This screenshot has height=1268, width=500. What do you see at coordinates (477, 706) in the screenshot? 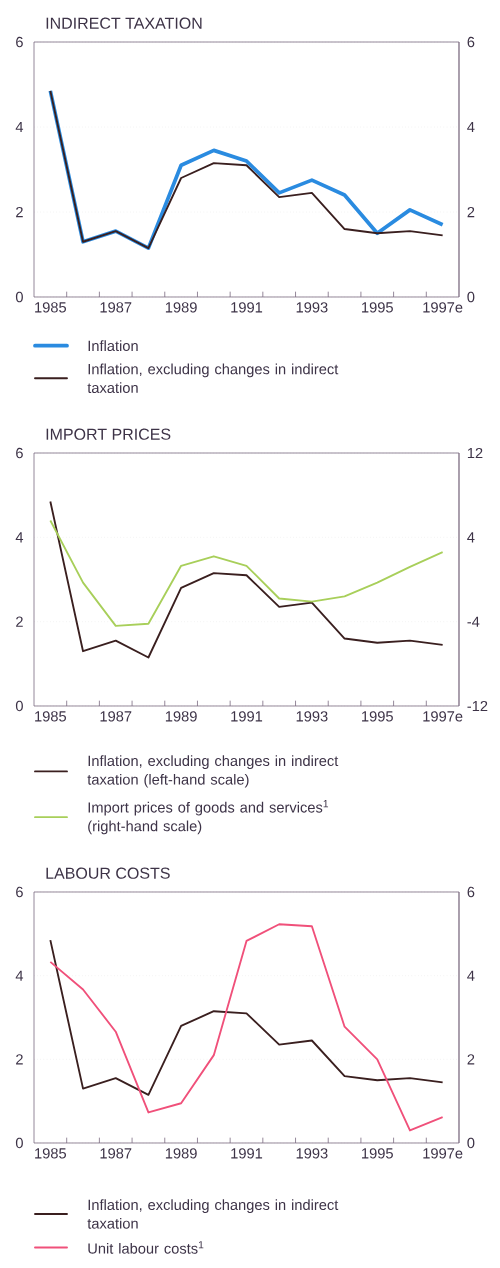
I see `y2-tick-label: -12` at bounding box center [477, 706].